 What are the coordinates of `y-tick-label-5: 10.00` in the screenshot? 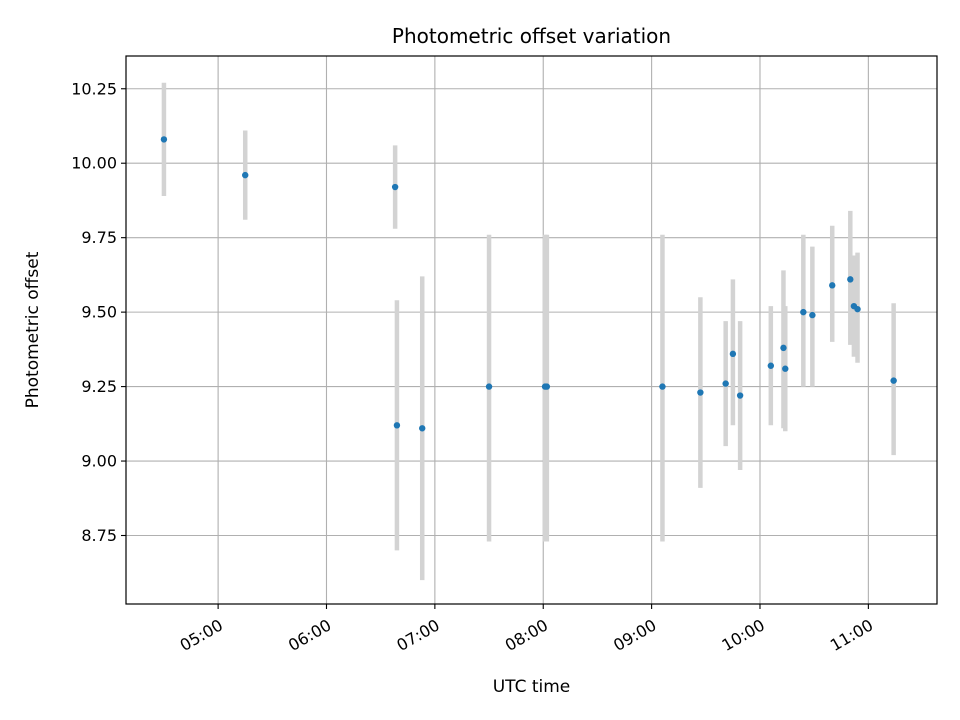 It's located at (94, 163).